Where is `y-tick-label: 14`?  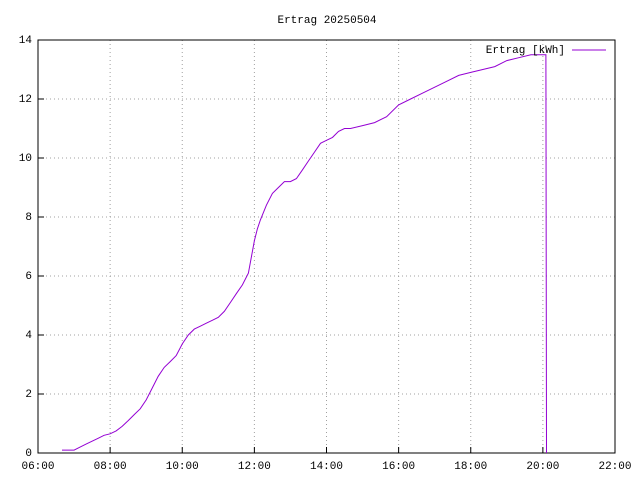 y-tick-label: 14 is located at coordinates (26, 41).